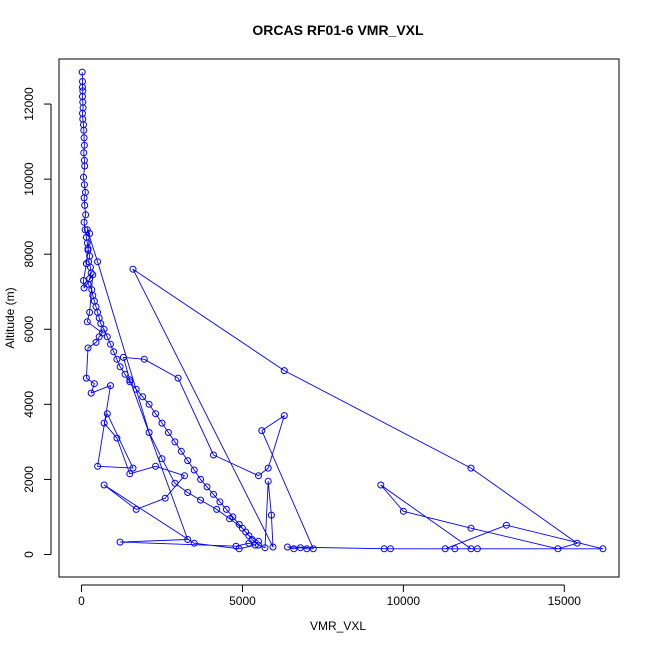 The width and height of the screenshot is (650, 655). I want to click on y-tick-label: 2000, so click(29, 479).